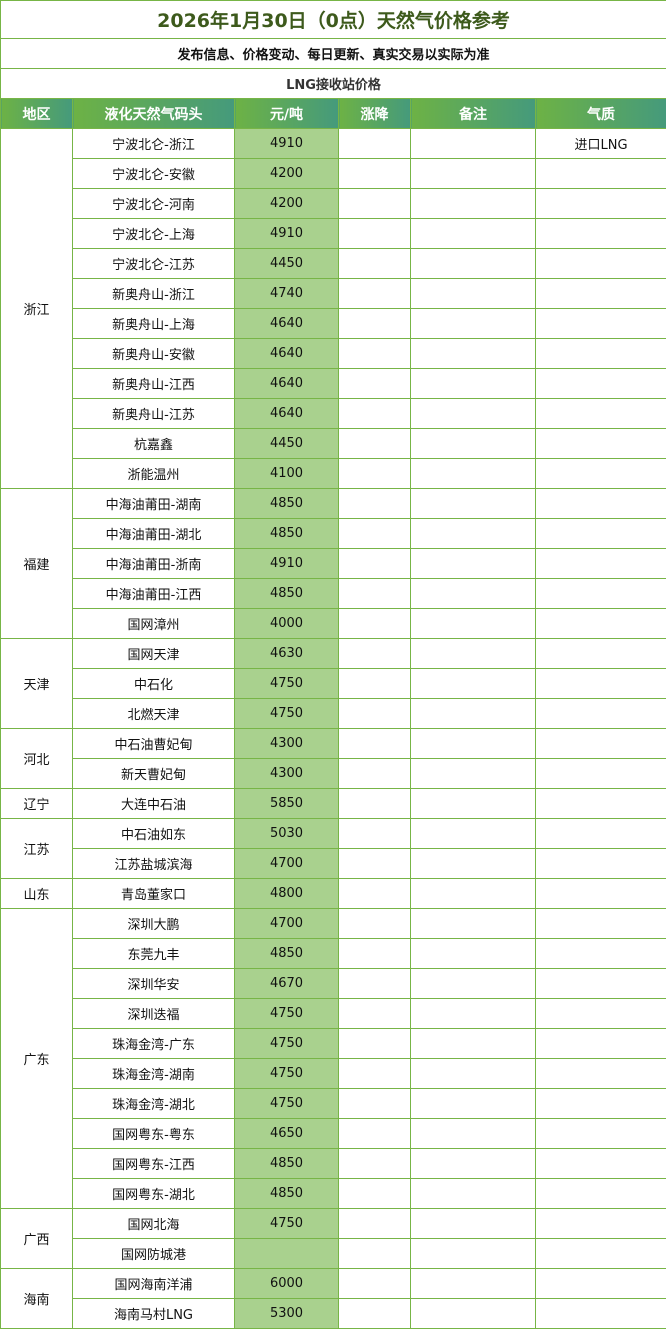 Image resolution: width=666 pixels, height=1330 pixels. What do you see at coordinates (153, 803) in the screenshot?
I see `terminal-cell: 大连中石油` at bounding box center [153, 803].